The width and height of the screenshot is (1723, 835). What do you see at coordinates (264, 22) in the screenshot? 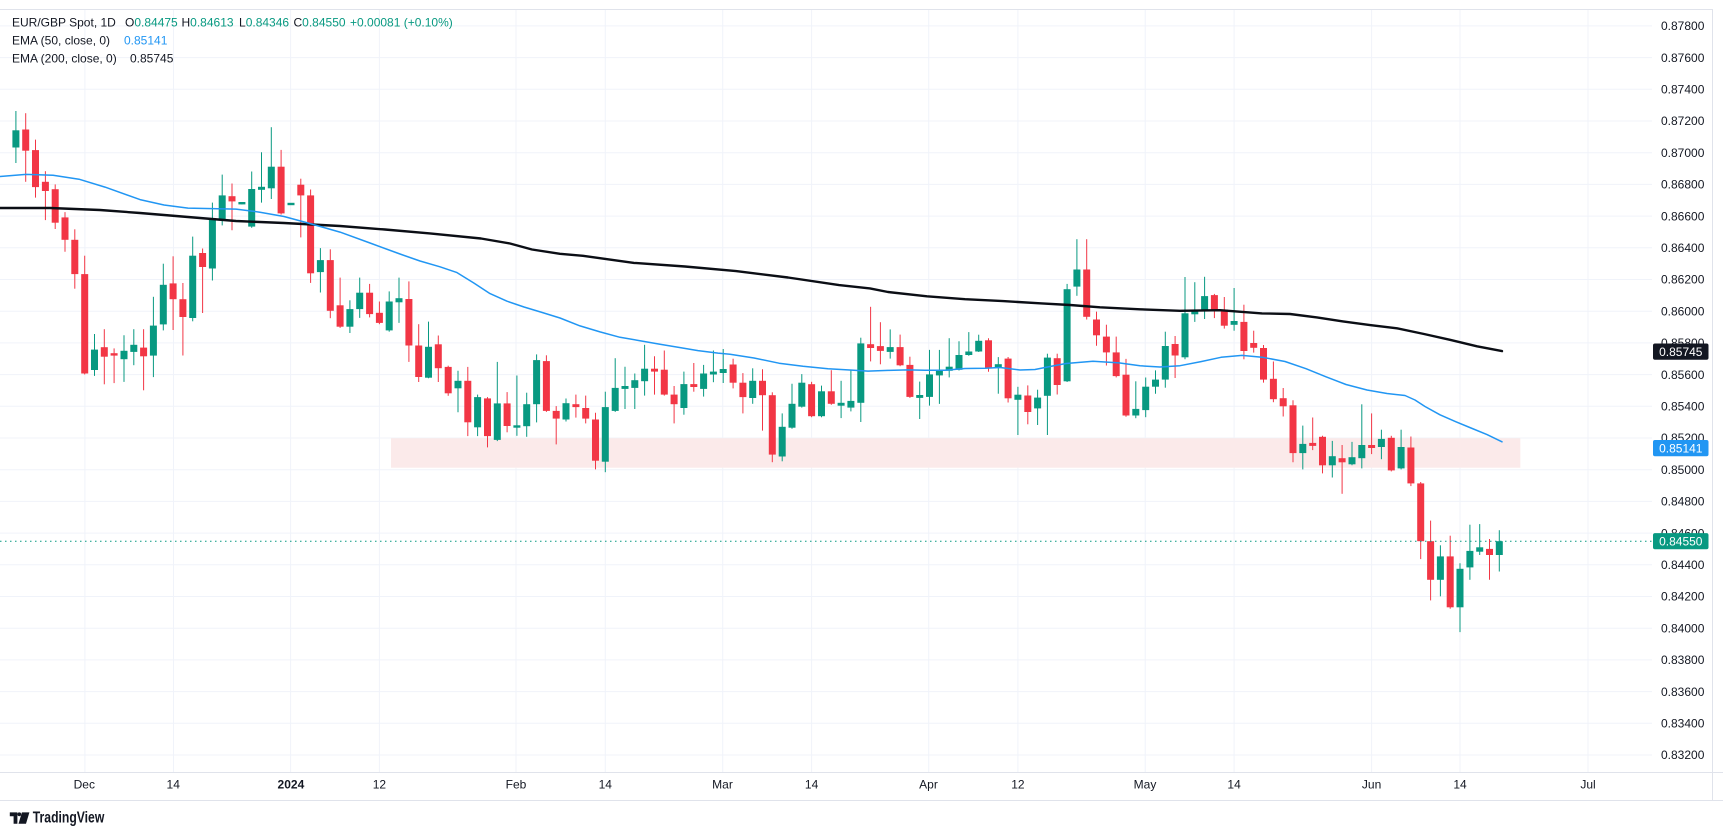
I see `svg-text: L0.84346` at bounding box center [264, 22].